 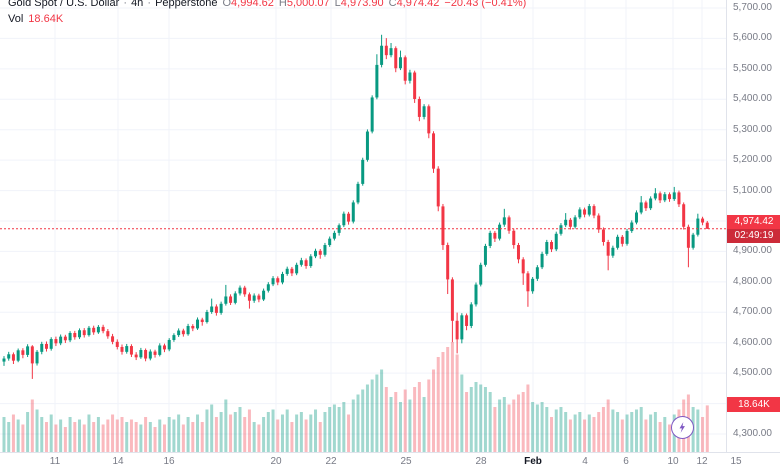 I want to click on ohlc-open-value: 4,994.62, so click(x=252, y=4).